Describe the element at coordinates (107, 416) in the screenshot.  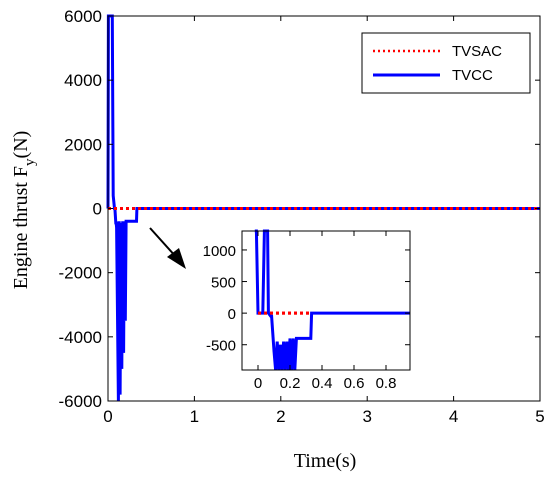
I see `main-x-tick-label: 0` at that location.